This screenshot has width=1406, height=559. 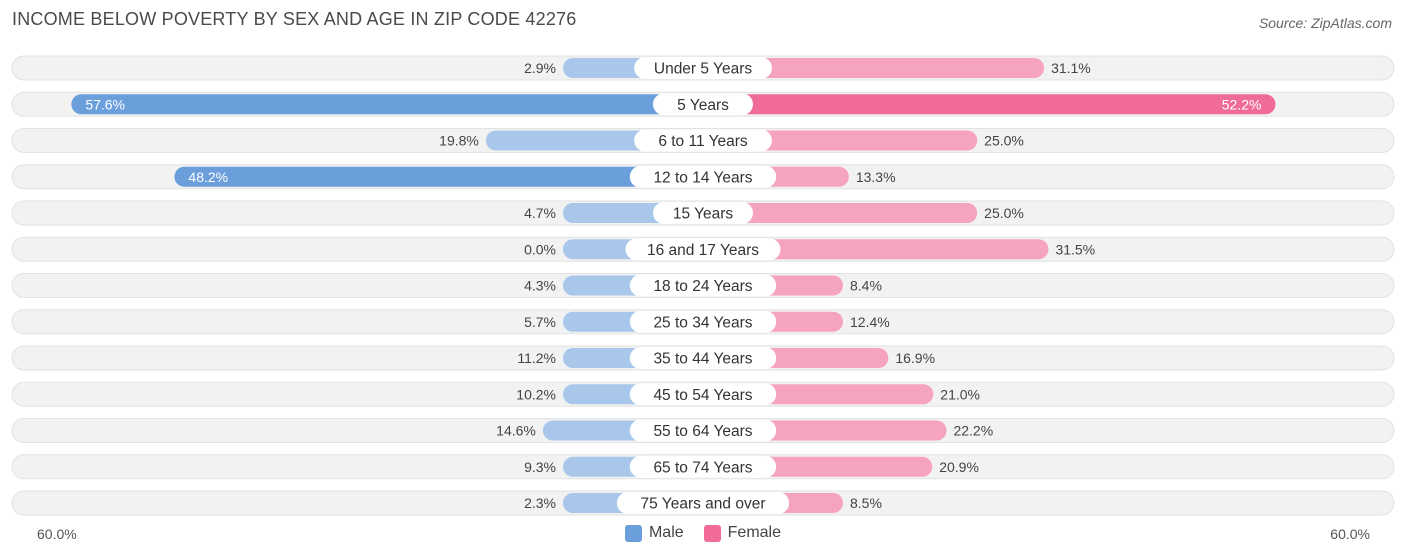 I want to click on female-value-label: 13.3%, so click(x=876, y=177).